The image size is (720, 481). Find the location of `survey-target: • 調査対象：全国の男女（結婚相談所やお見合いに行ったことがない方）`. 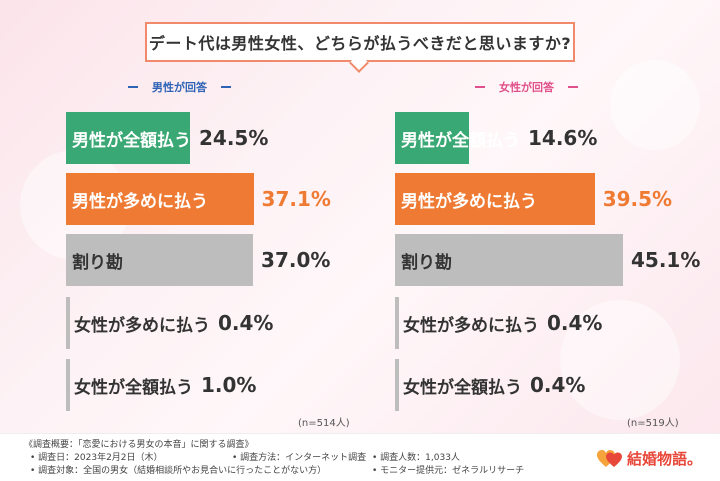

survey-target: • 調査対象：全国の男女（結婚相談所やお見合いに行ったことがない方） is located at coordinates (178, 471).